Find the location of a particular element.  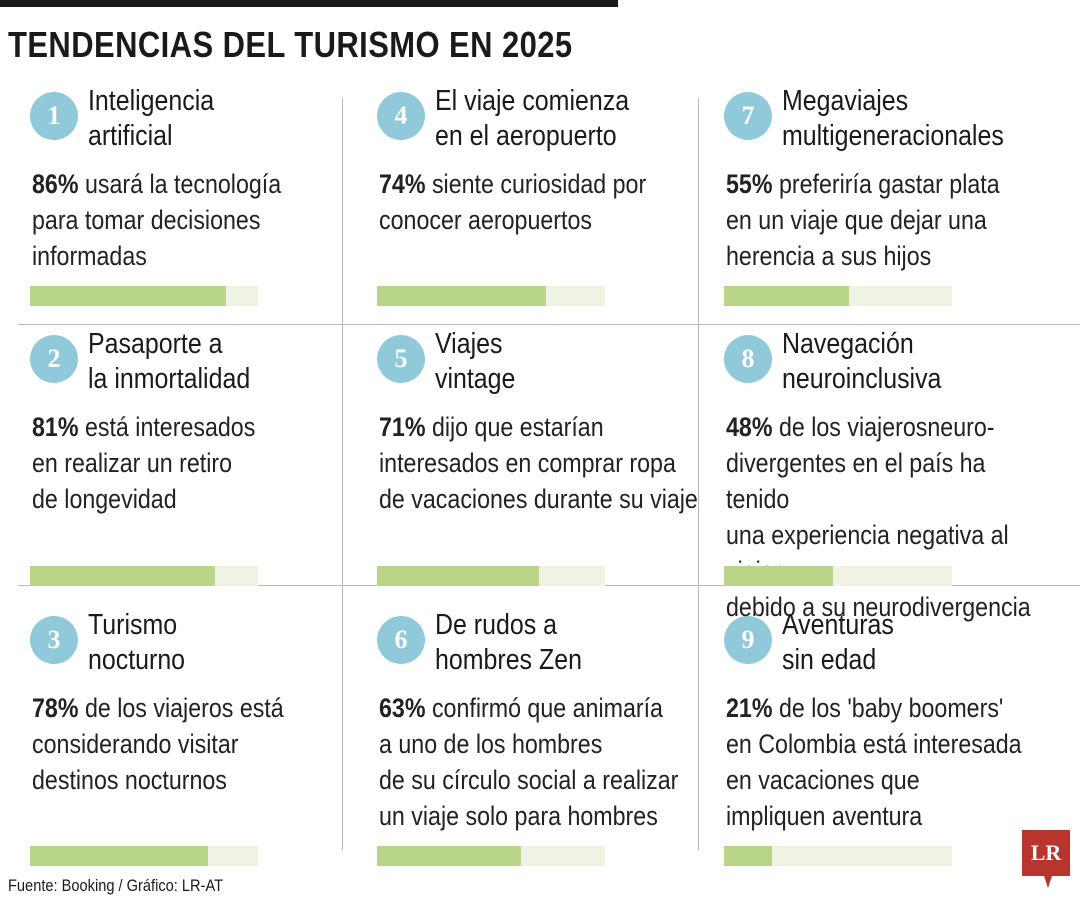

trend-title-line: De rudos a is located at coordinates (496, 625).